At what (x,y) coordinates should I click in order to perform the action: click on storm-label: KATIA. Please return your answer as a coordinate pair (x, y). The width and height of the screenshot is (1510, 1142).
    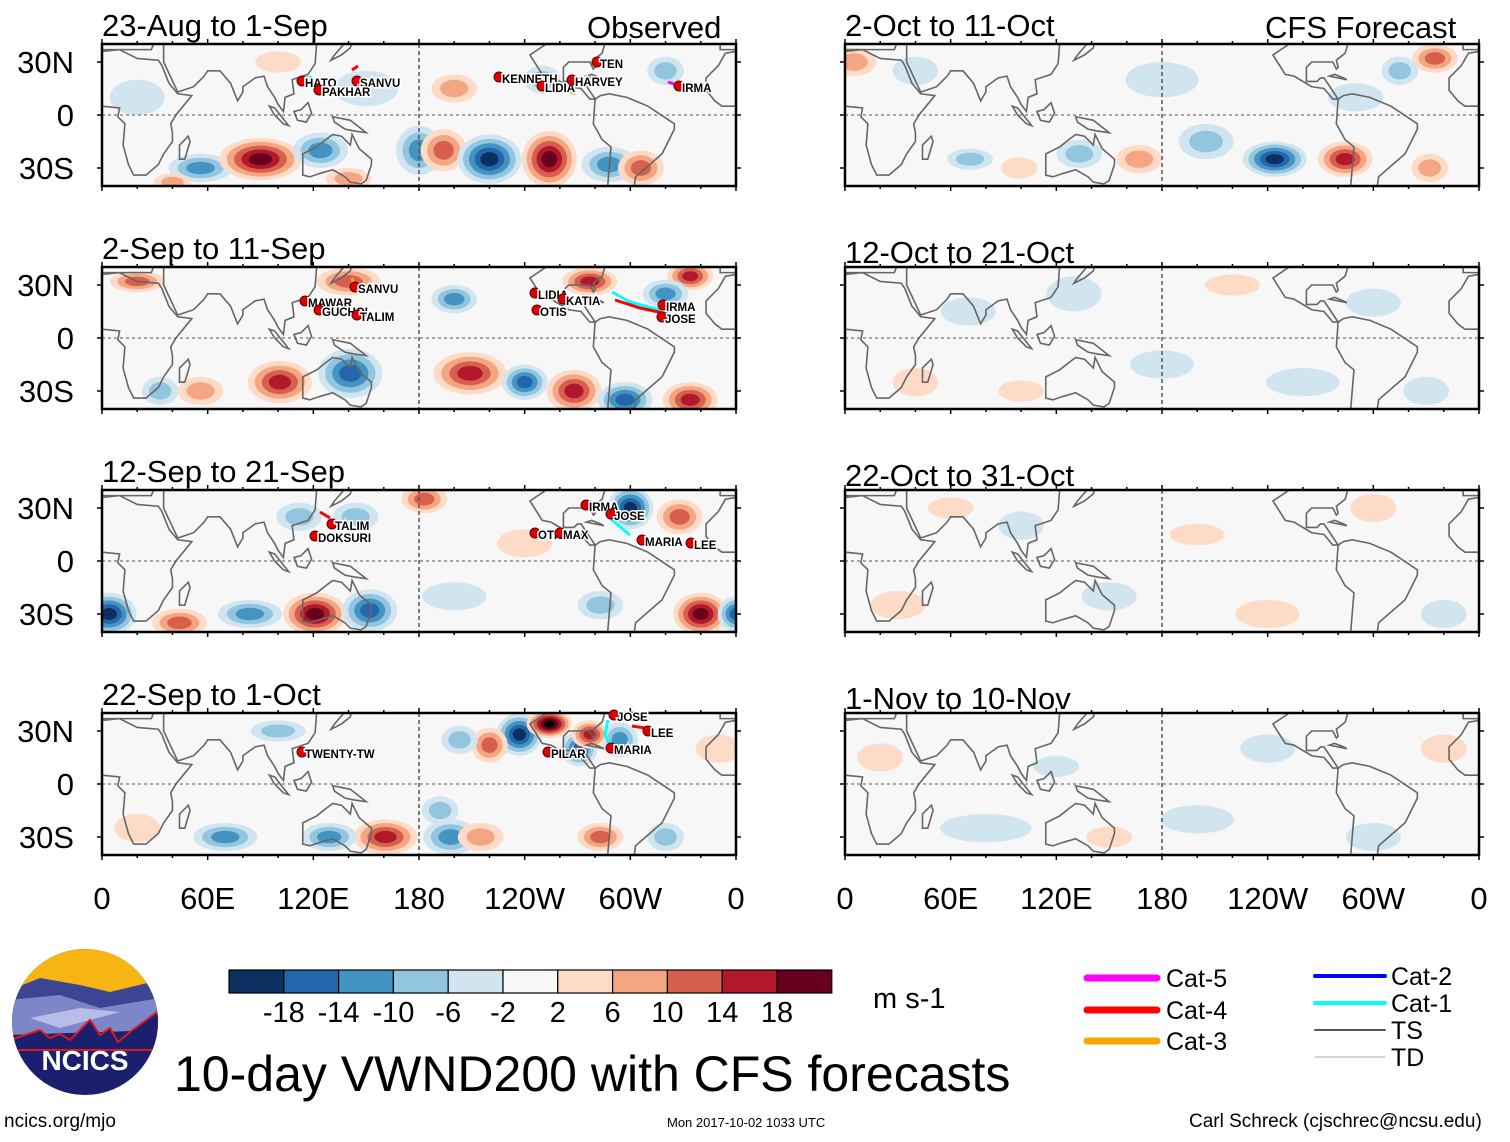
    Looking at the image, I should click on (583, 302).